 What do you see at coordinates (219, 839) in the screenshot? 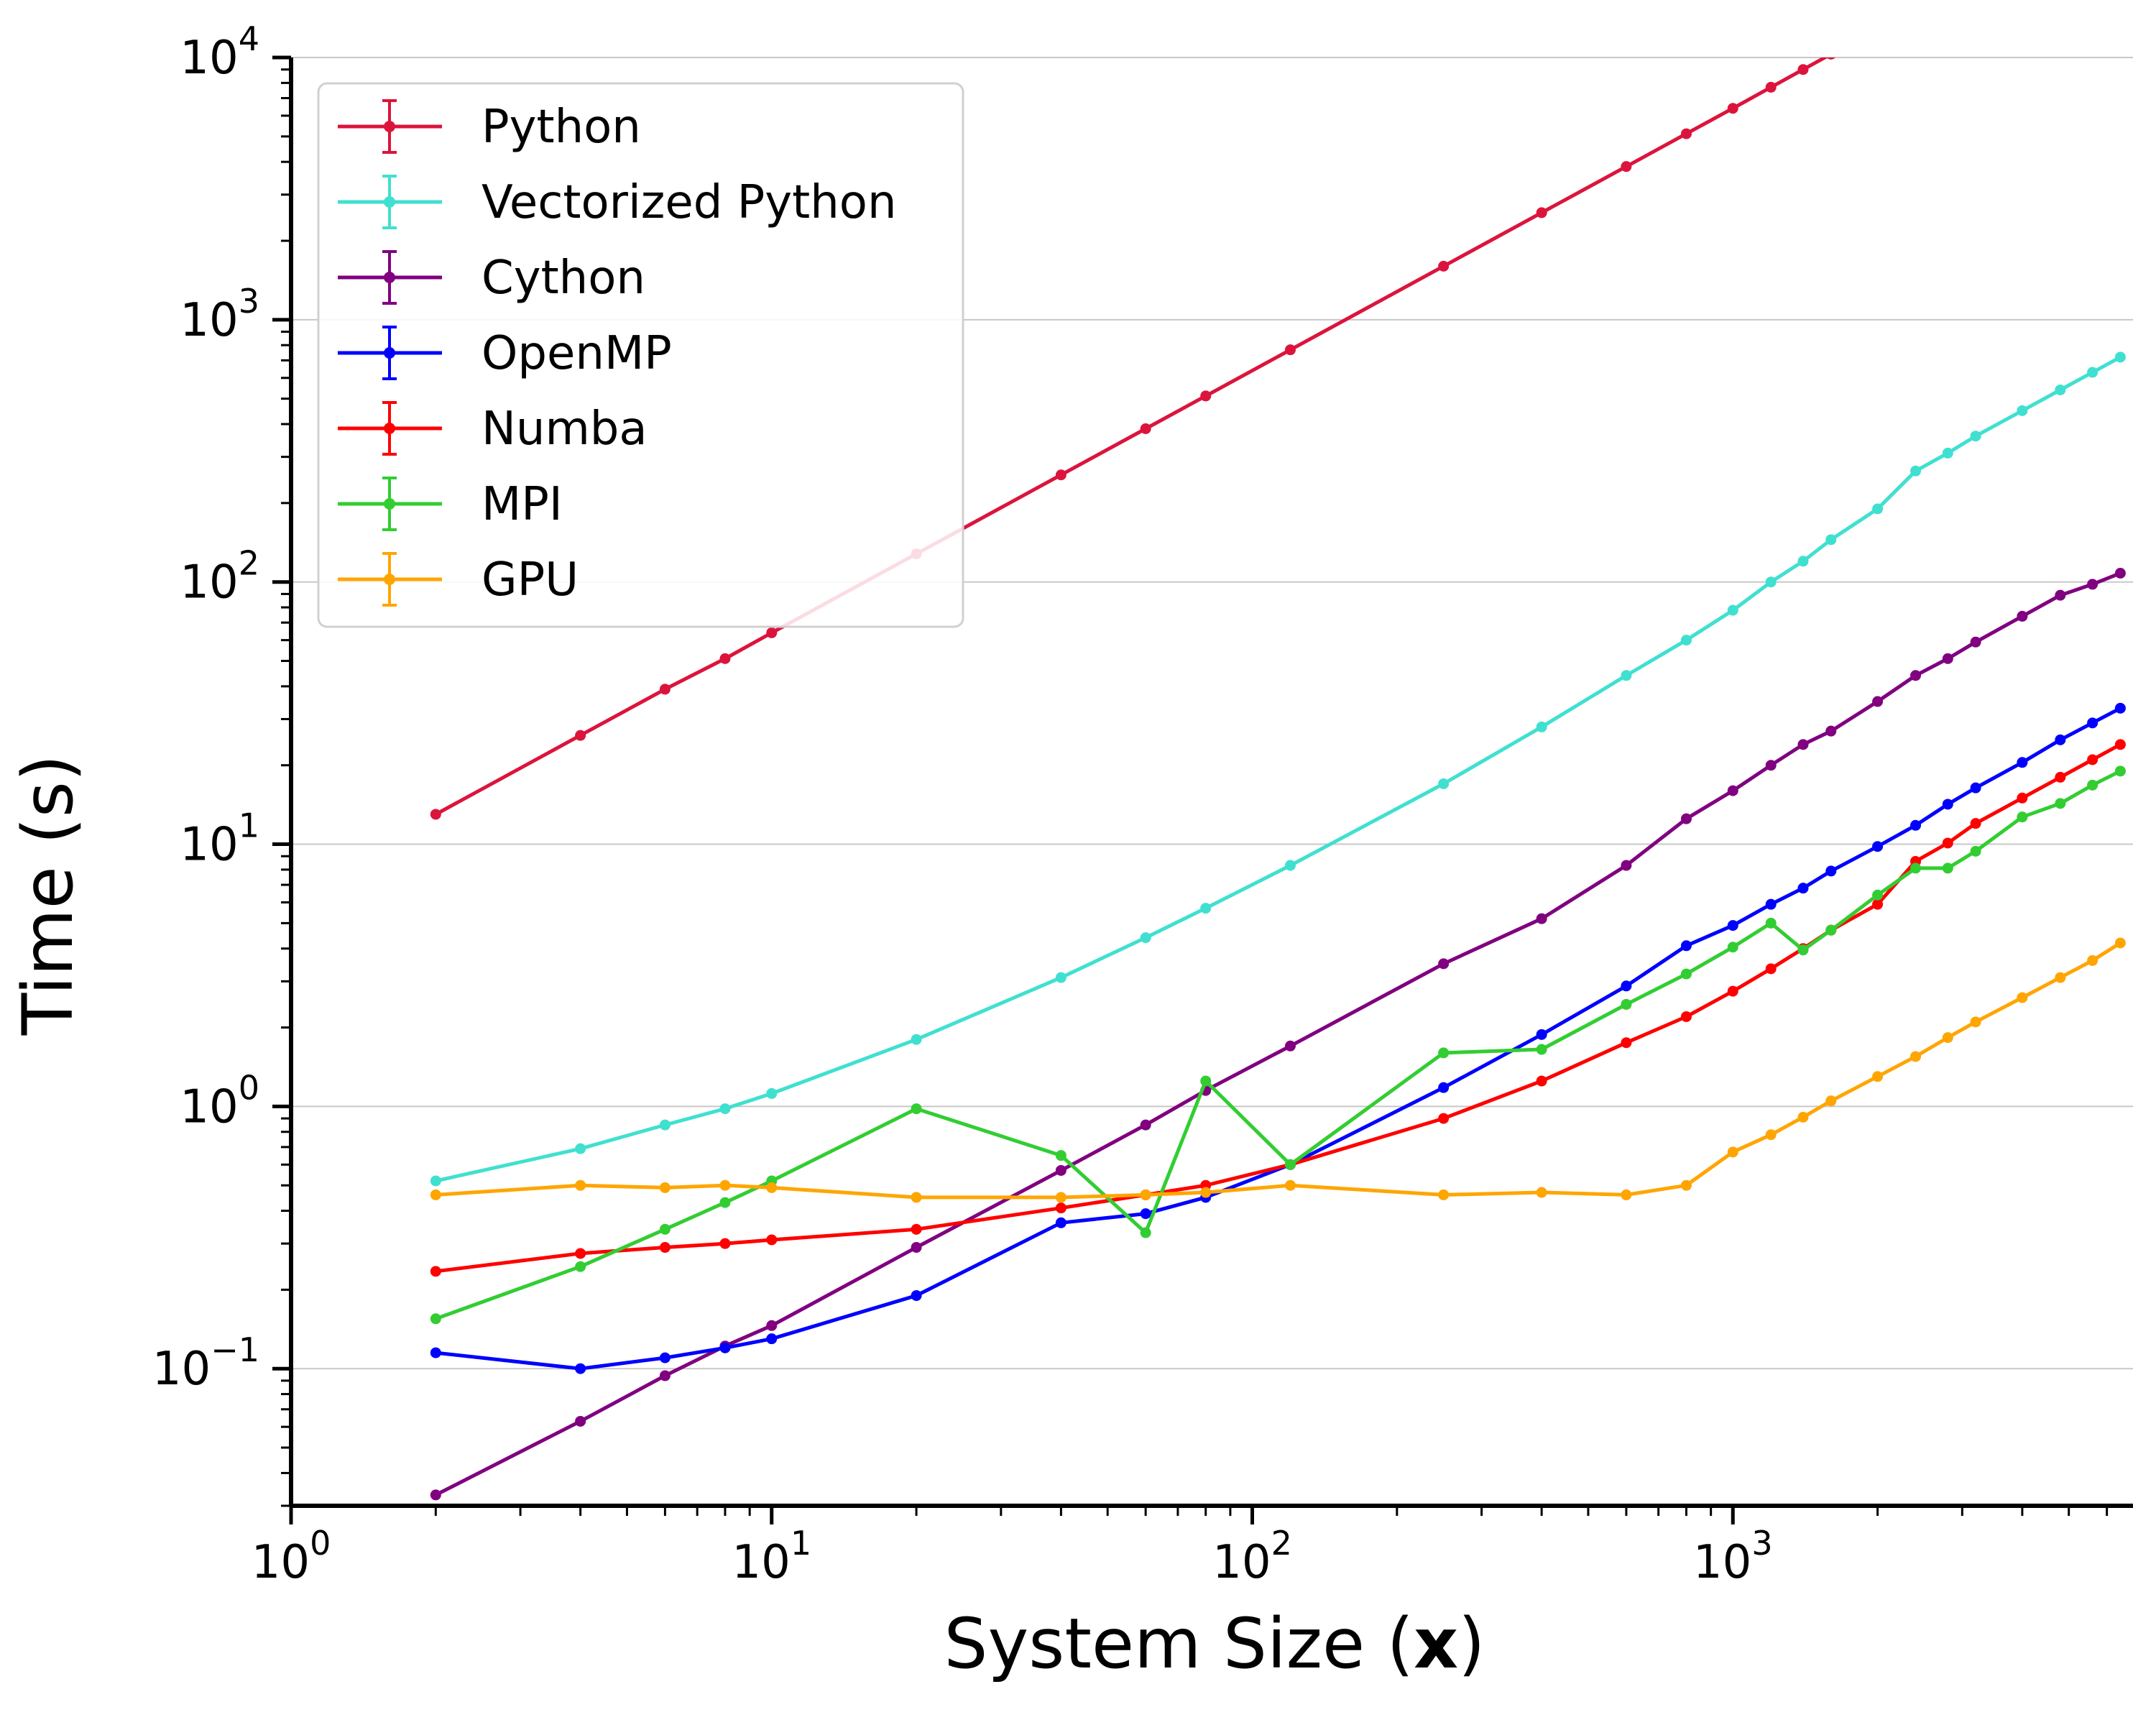
I see `y-tick-label: 10¹` at bounding box center [219, 839].